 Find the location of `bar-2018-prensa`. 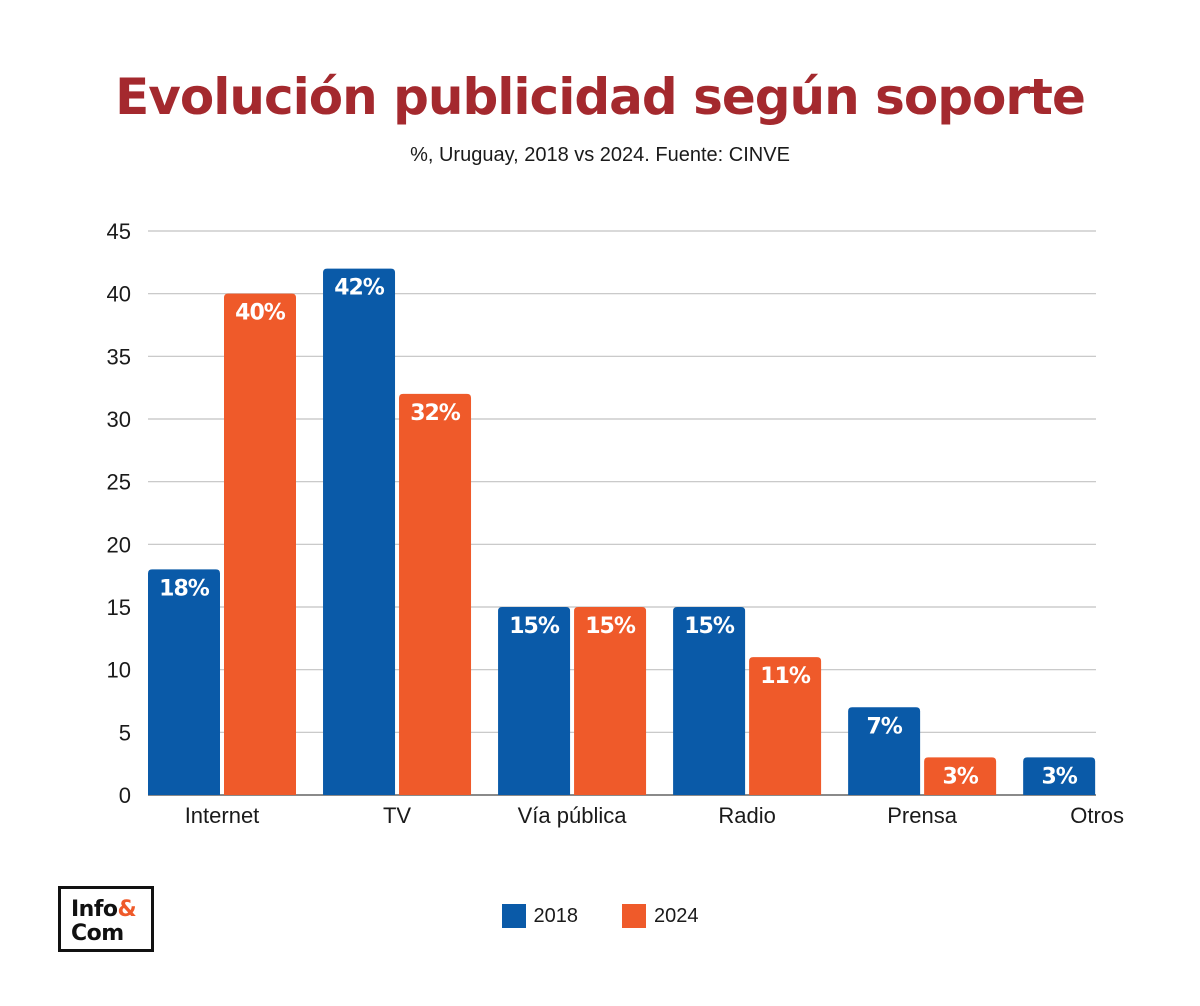

bar-2018-prensa is located at coordinates (884, 751).